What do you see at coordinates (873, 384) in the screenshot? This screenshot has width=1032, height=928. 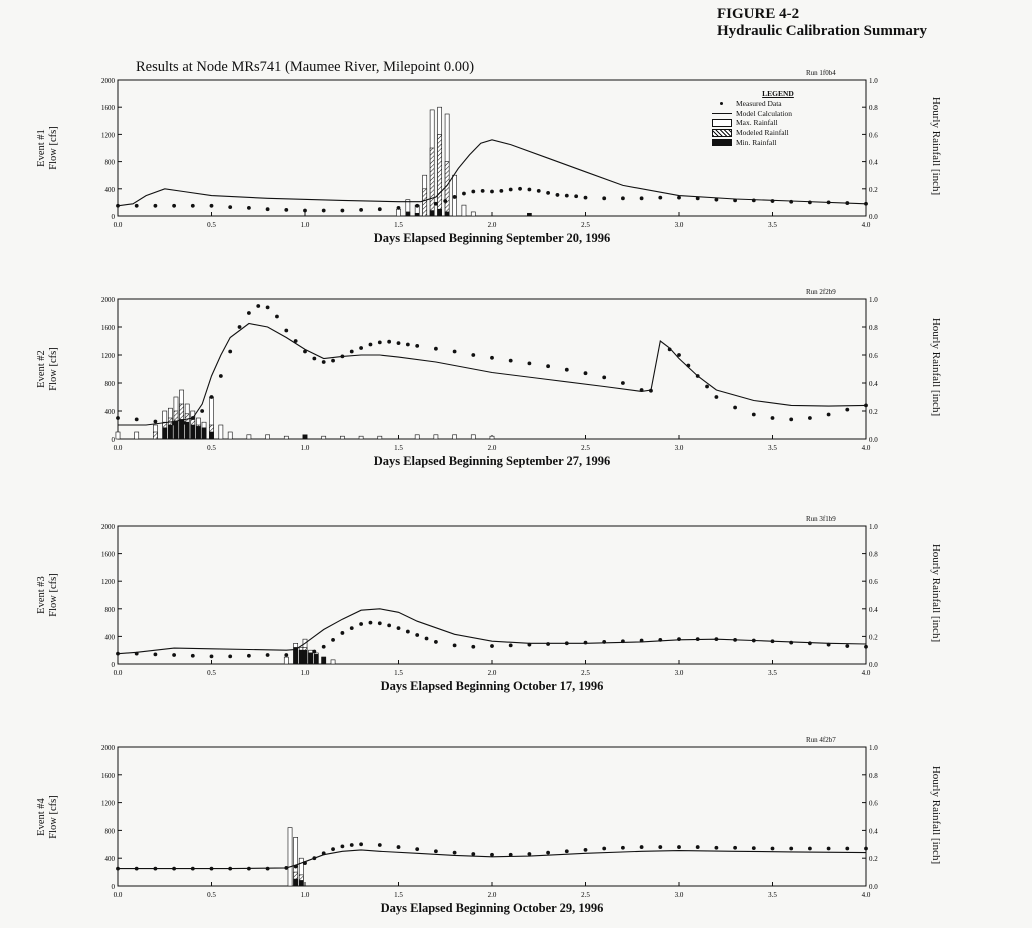 I see `y2-tick-label: 0.4` at bounding box center [873, 384].